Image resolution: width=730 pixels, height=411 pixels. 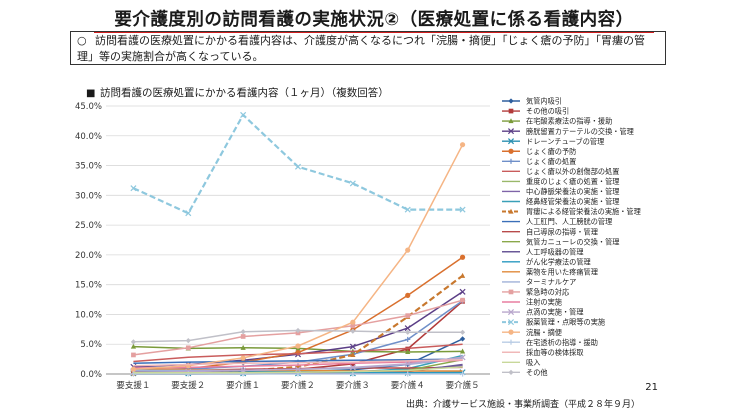 What do you see at coordinates (298, 385) in the screenshot?
I see `x-tick-label: 要介護２` at bounding box center [298, 385].